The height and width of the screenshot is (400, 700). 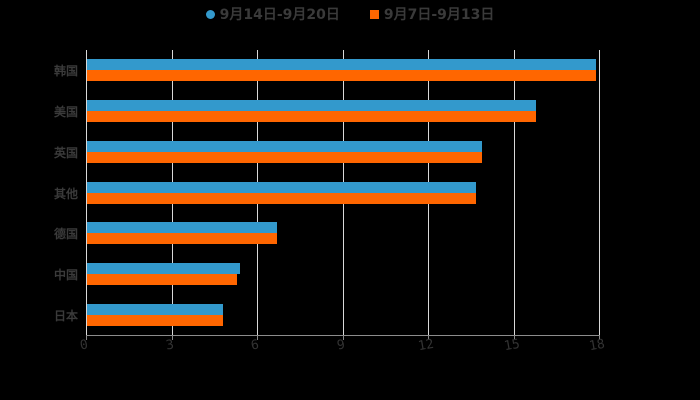 What do you see at coordinates (210, 14) in the screenshot?
I see `legend-circle-icon` at bounding box center [210, 14].